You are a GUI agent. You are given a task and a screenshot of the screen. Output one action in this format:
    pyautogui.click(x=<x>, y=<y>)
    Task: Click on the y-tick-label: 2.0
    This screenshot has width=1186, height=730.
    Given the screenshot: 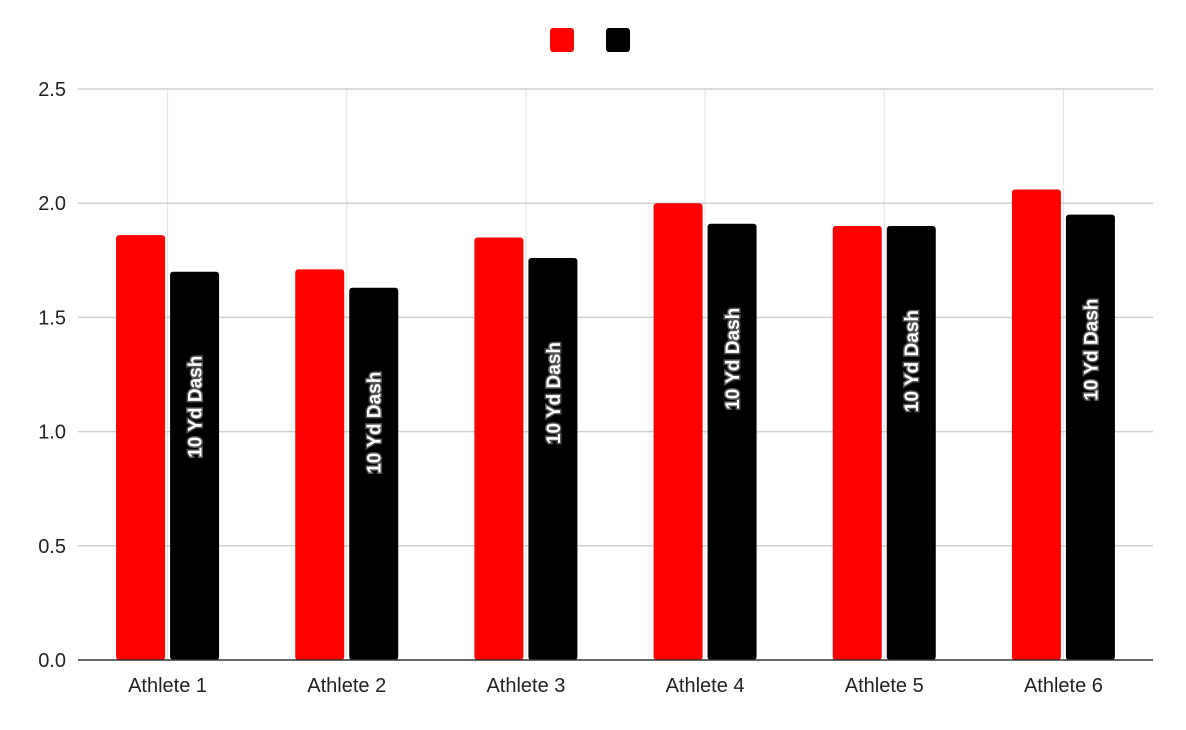 What is the action you would take?
    pyautogui.click(x=52, y=204)
    